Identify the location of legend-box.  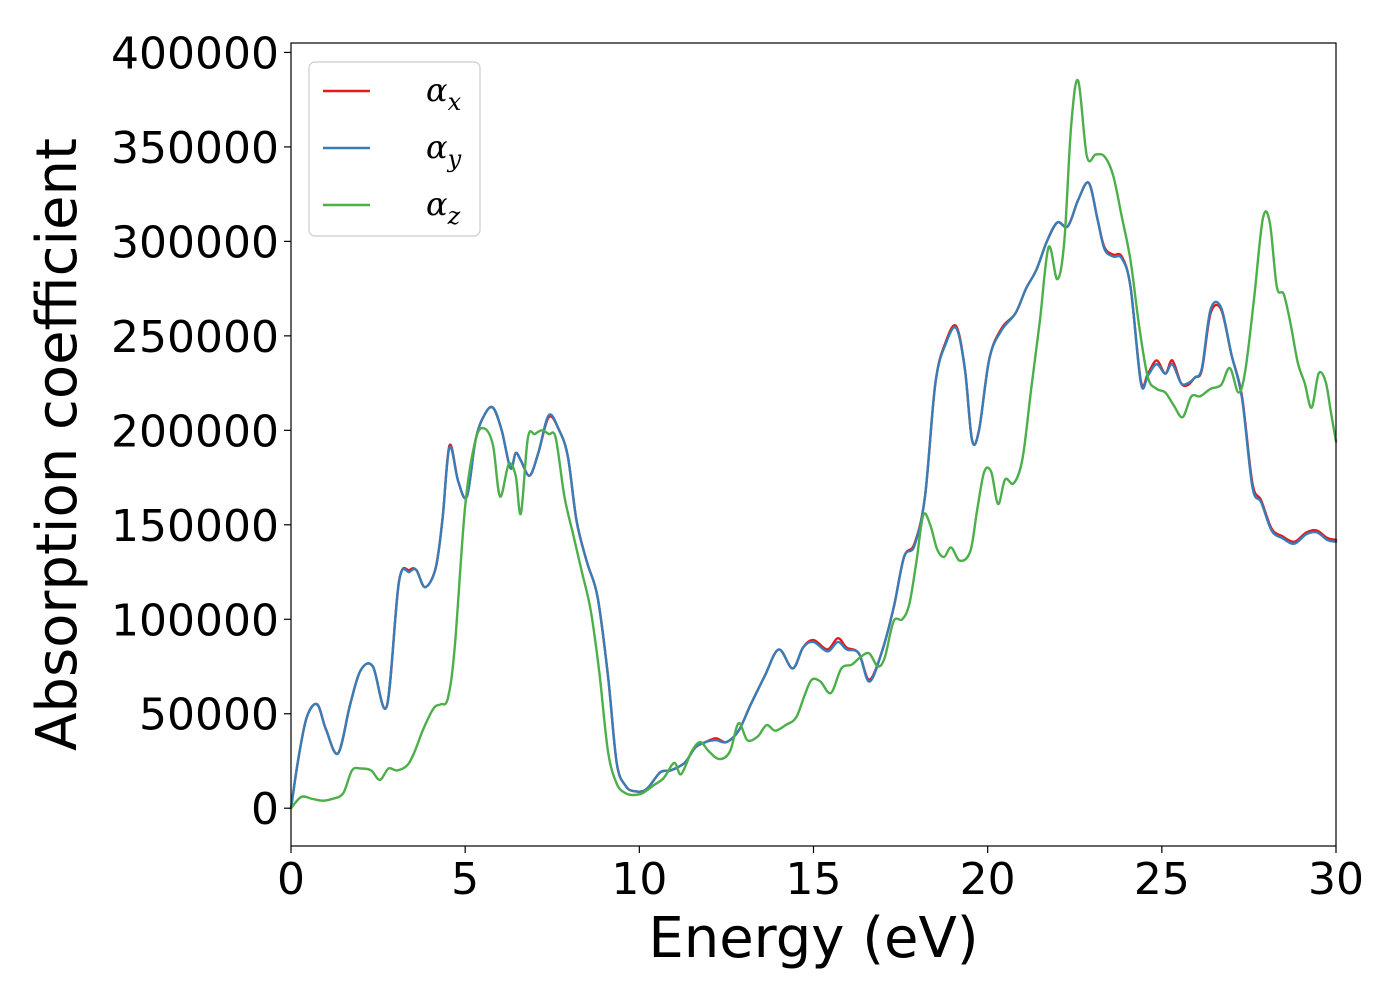
(394, 149).